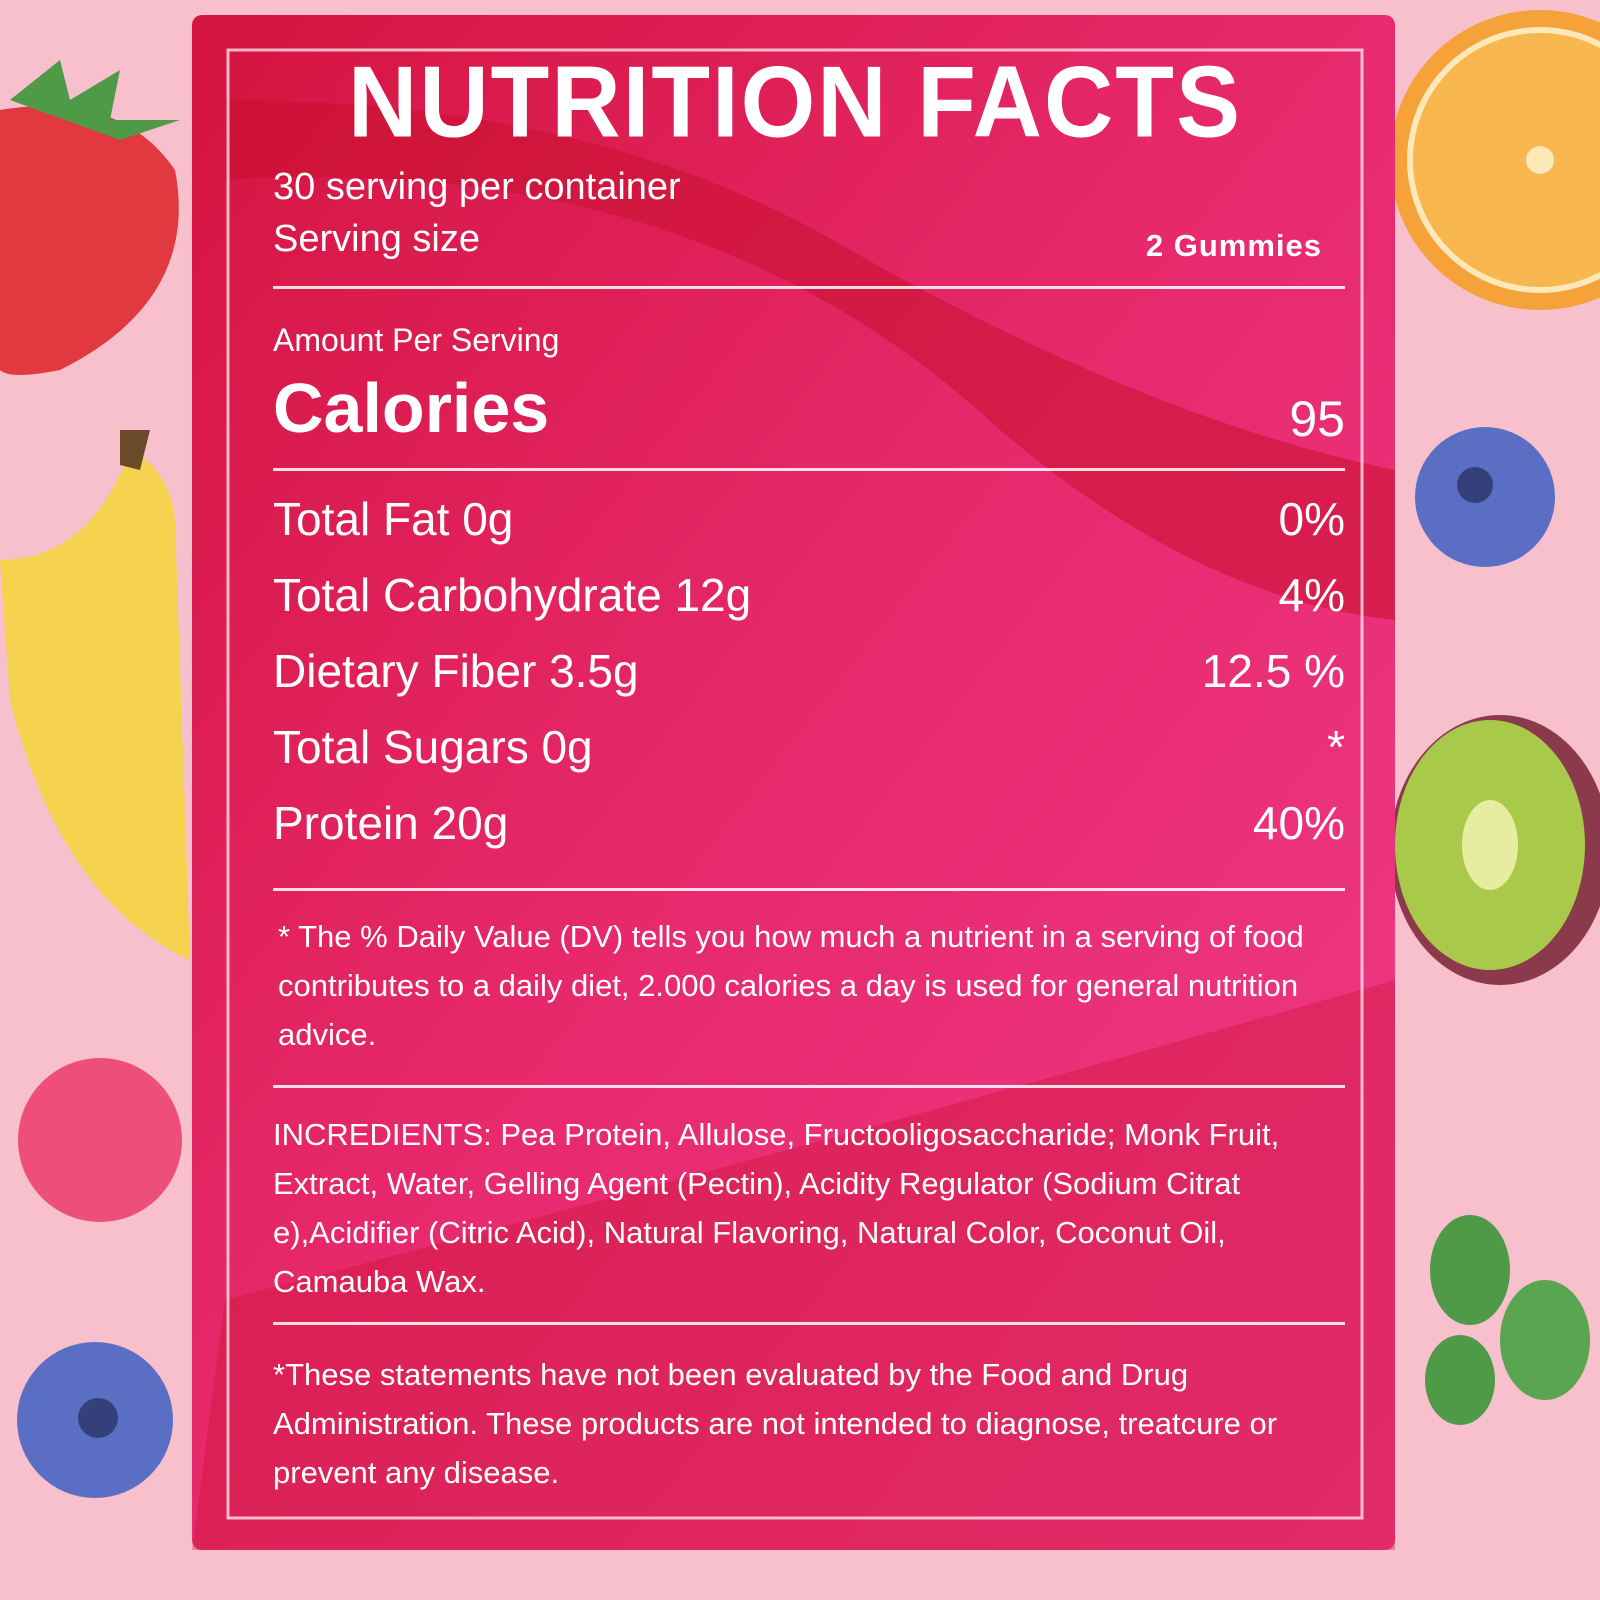 The width and height of the screenshot is (1600, 1600). What do you see at coordinates (1311, 519) in the screenshot?
I see `nutrient-dv: 0%` at bounding box center [1311, 519].